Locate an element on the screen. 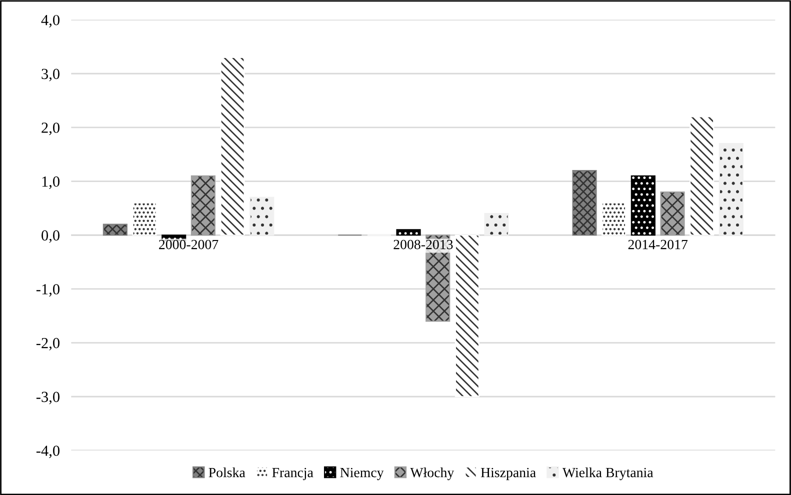 Image resolution: width=791 pixels, height=495 pixels. legend-label: Wielka Brytania is located at coordinates (608, 473).